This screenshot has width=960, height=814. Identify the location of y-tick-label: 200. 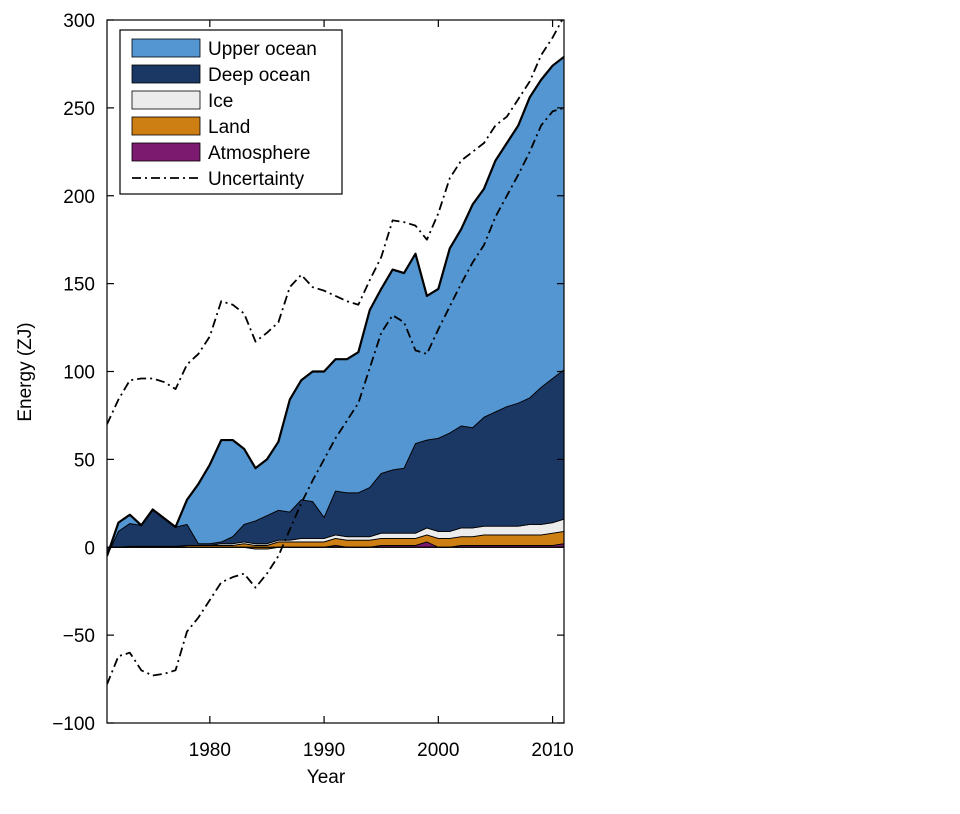
(79, 197).